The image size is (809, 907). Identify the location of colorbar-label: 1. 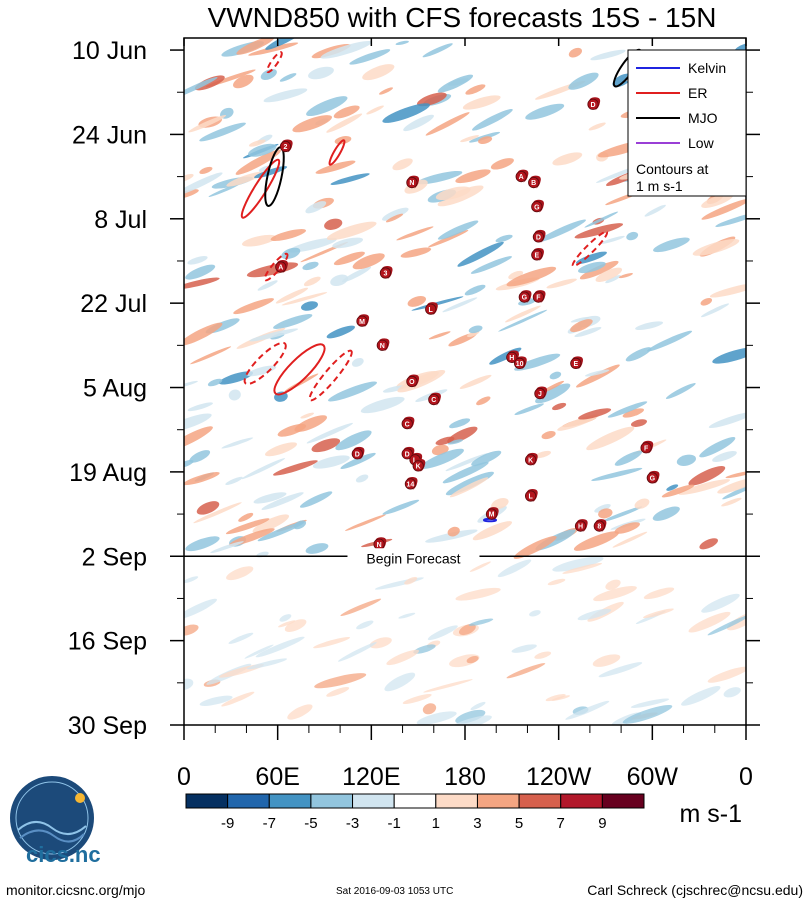
(436, 823).